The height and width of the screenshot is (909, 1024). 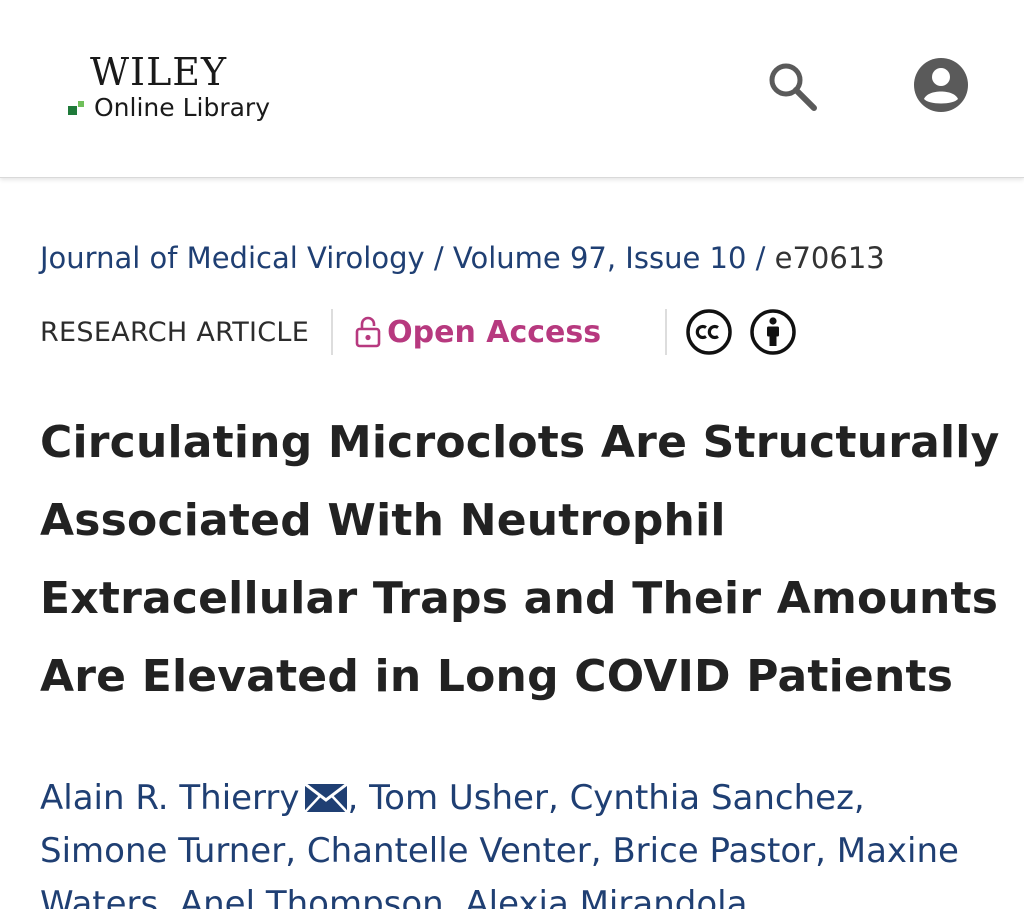 I want to click on logo-online-library-text: Online Library, so click(x=182, y=107).